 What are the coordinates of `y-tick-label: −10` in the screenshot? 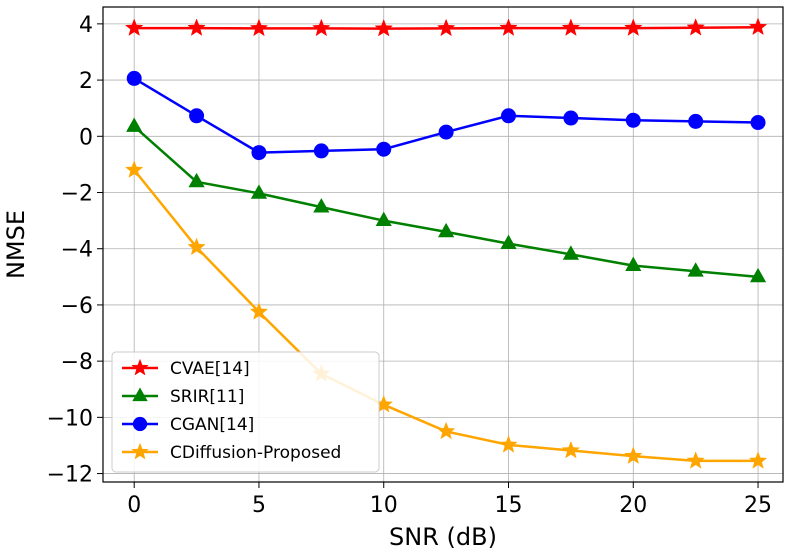 It's located at (70, 418).